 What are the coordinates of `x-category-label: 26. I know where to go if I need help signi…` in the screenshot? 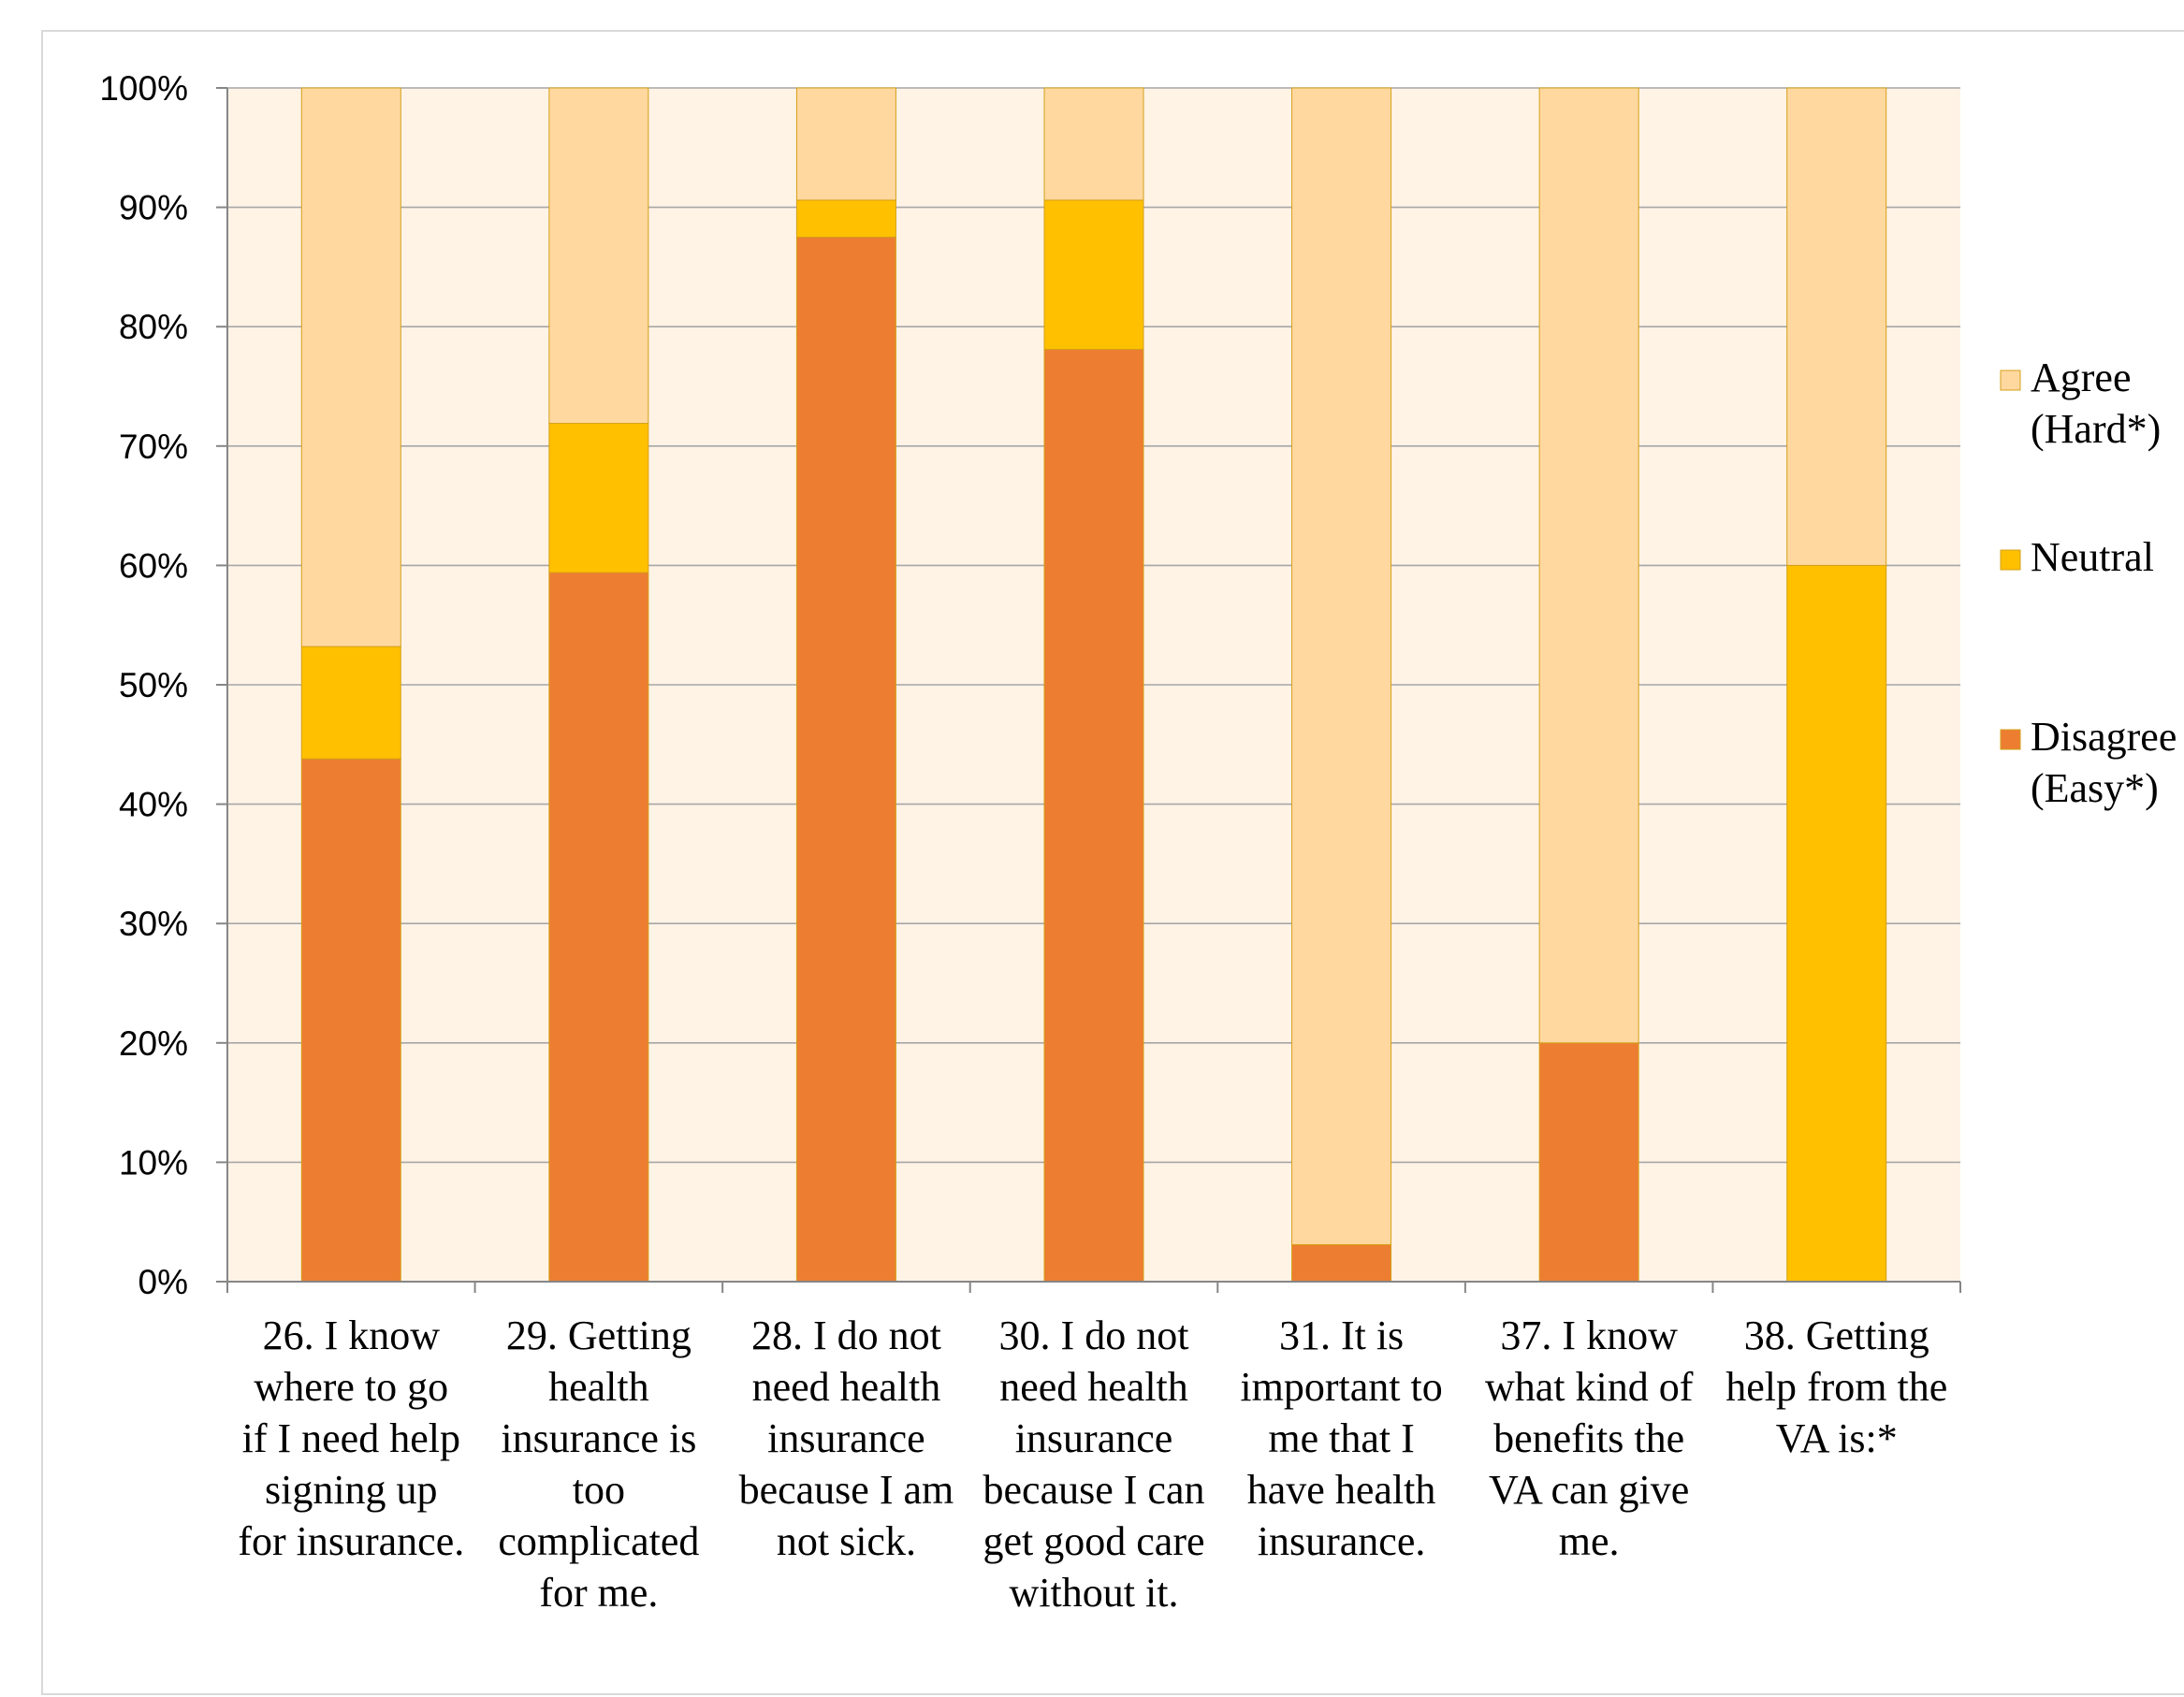 It's located at (351, 1438).